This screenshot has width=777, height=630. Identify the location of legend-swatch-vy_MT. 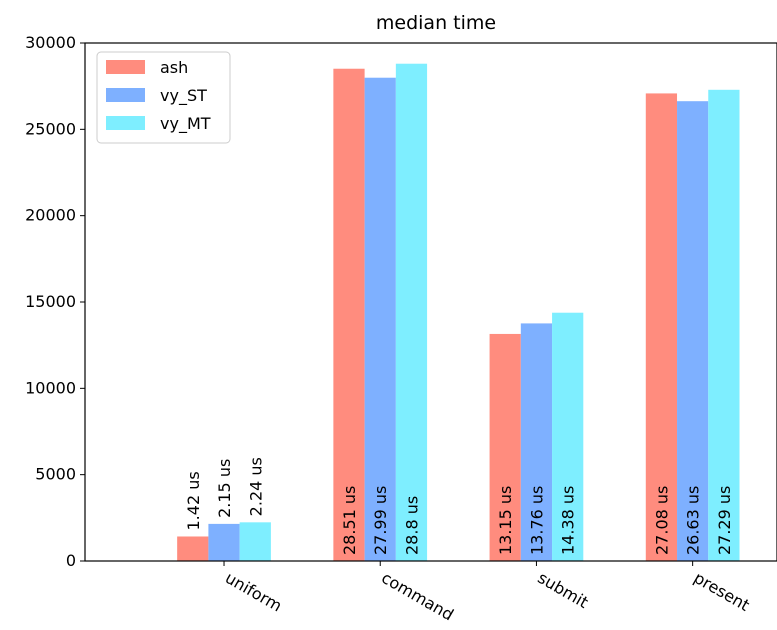
(125, 123).